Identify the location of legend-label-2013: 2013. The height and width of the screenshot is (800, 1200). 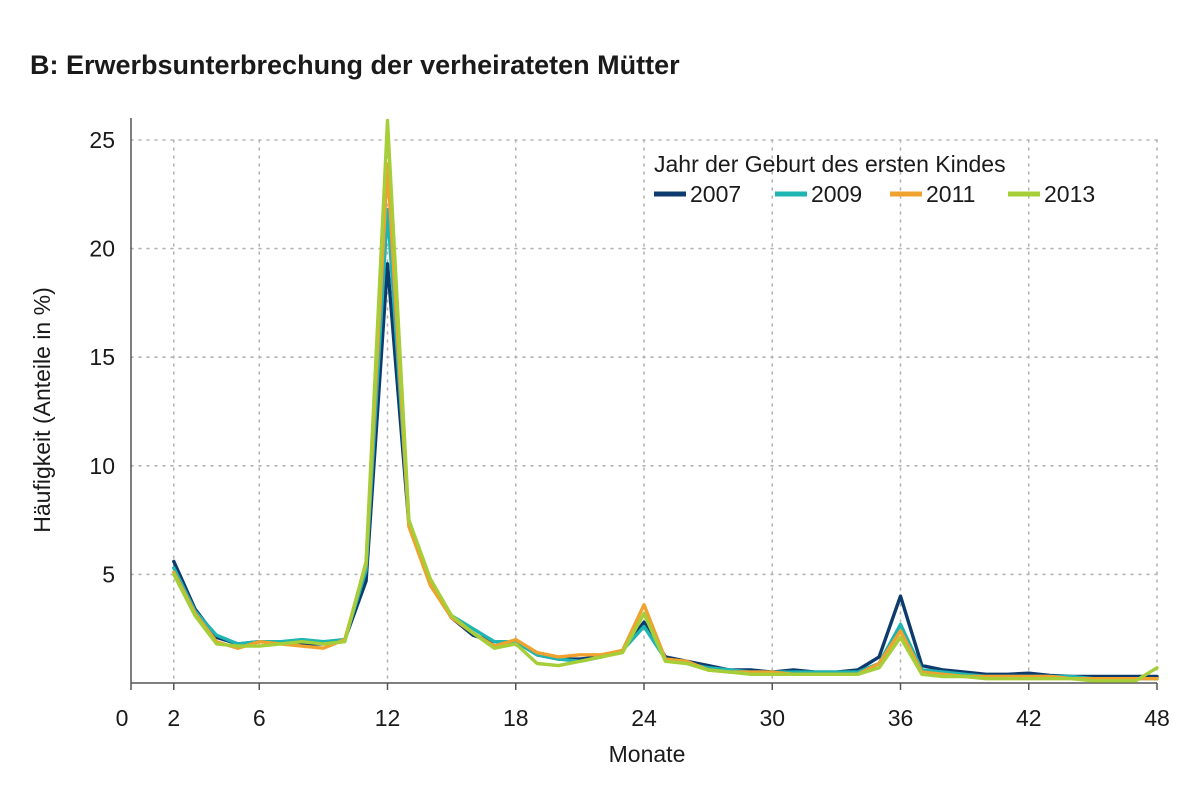
(1069, 194).